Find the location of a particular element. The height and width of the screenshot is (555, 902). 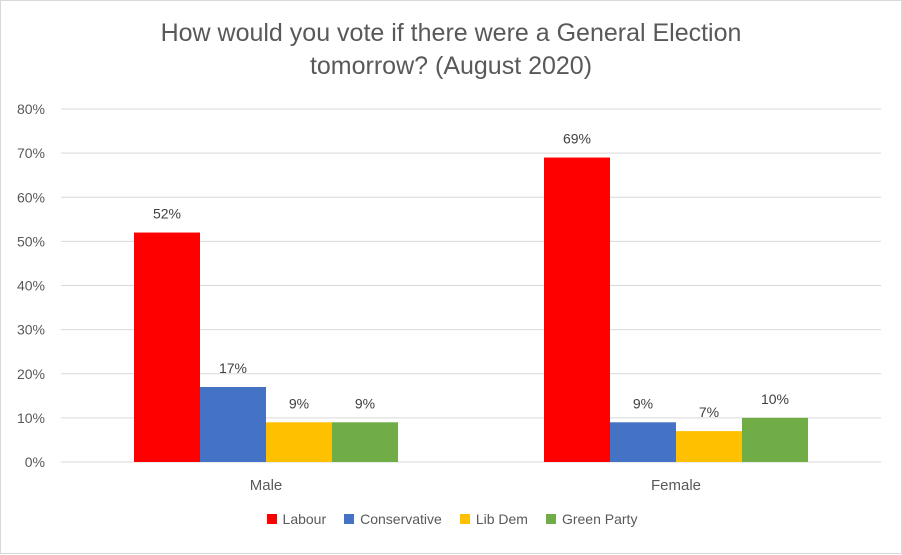

legend-item: Labour is located at coordinates (296, 519).